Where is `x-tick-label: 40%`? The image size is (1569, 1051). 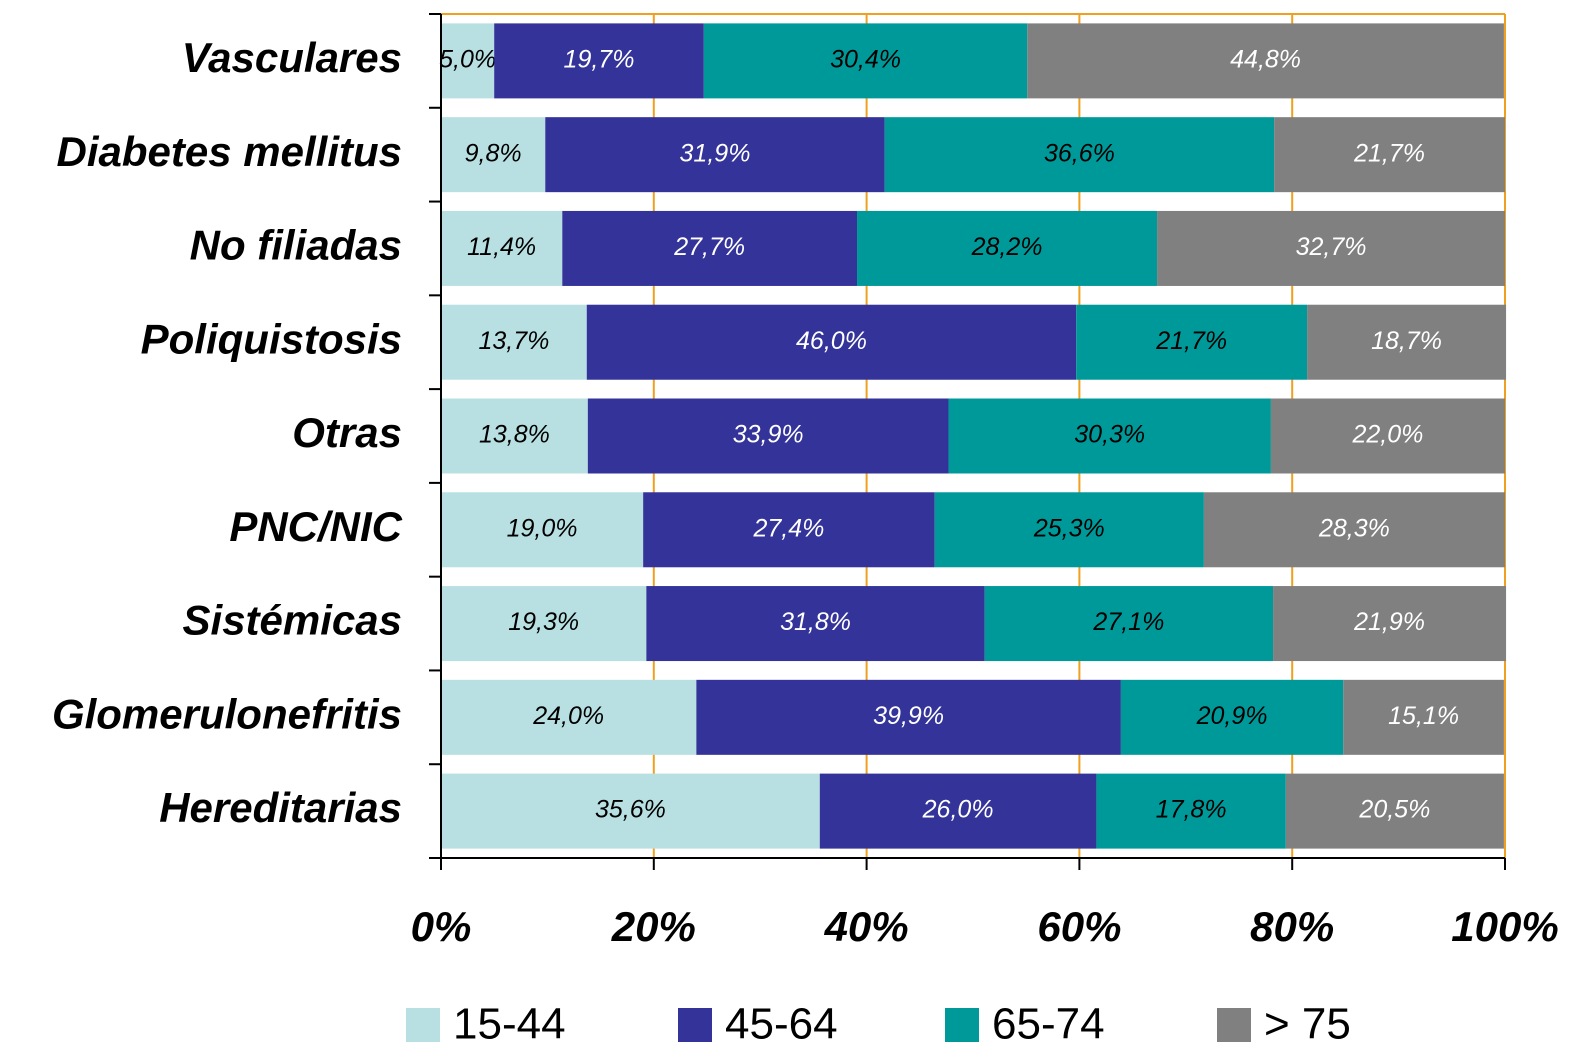
x-tick-label: 40% is located at coordinates (866, 926).